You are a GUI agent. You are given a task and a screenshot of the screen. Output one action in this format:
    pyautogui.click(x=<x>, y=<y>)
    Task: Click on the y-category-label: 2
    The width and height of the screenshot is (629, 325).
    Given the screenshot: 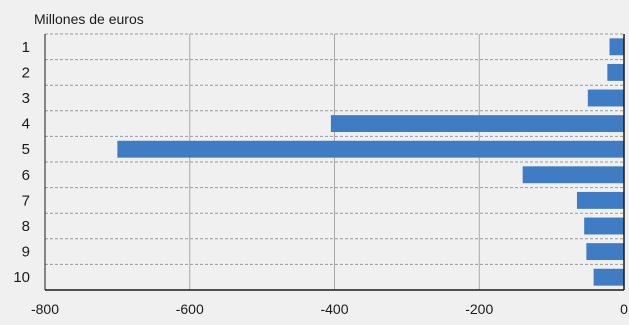 What is the action you would take?
    pyautogui.click(x=26, y=72)
    